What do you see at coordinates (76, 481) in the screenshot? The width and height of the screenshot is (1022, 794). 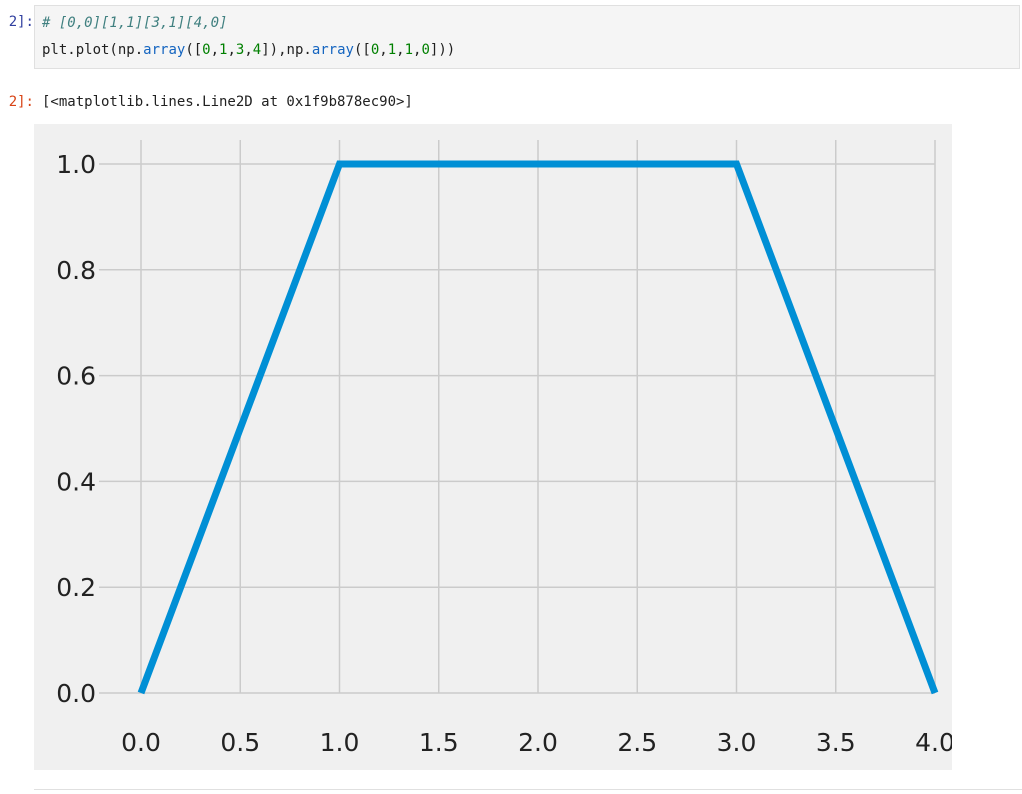 I see `y-tick-label: 0.4` at bounding box center [76, 481].